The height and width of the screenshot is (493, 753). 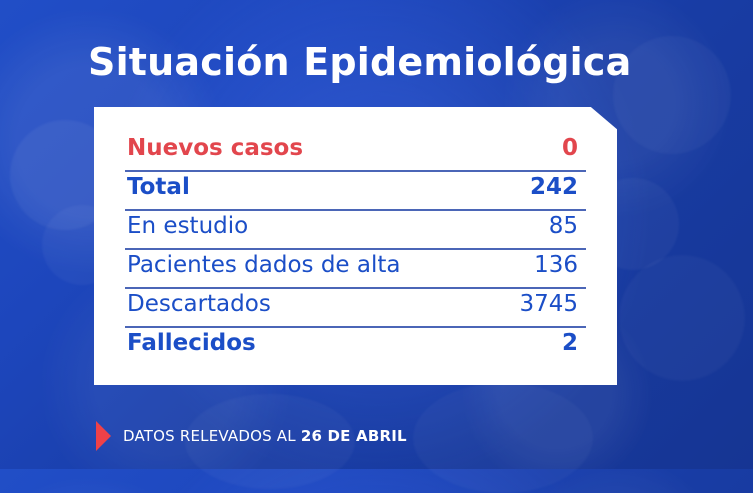 I want to click on stat-value: 0, so click(x=569, y=148).